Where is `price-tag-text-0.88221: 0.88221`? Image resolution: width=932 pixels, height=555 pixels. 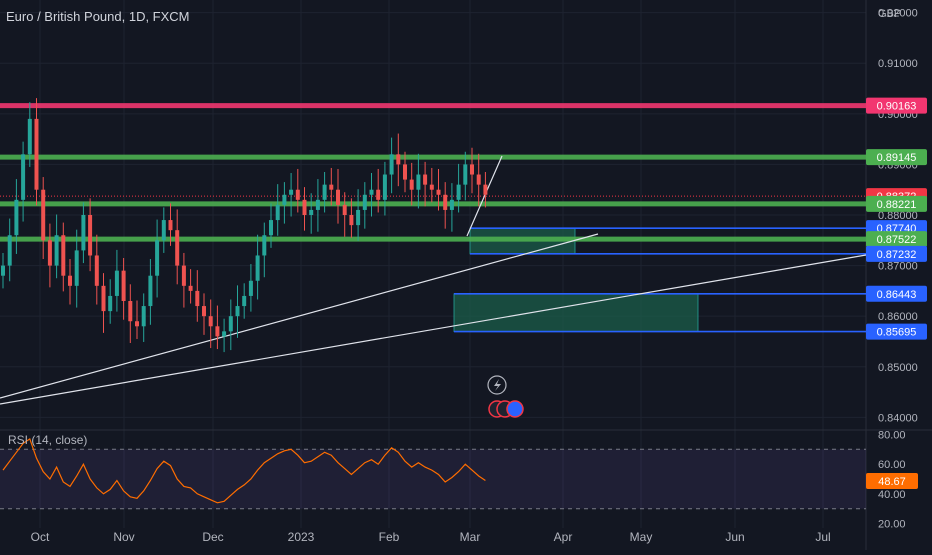
price-tag-text-0.88221: 0.88221 is located at coordinates (897, 205).